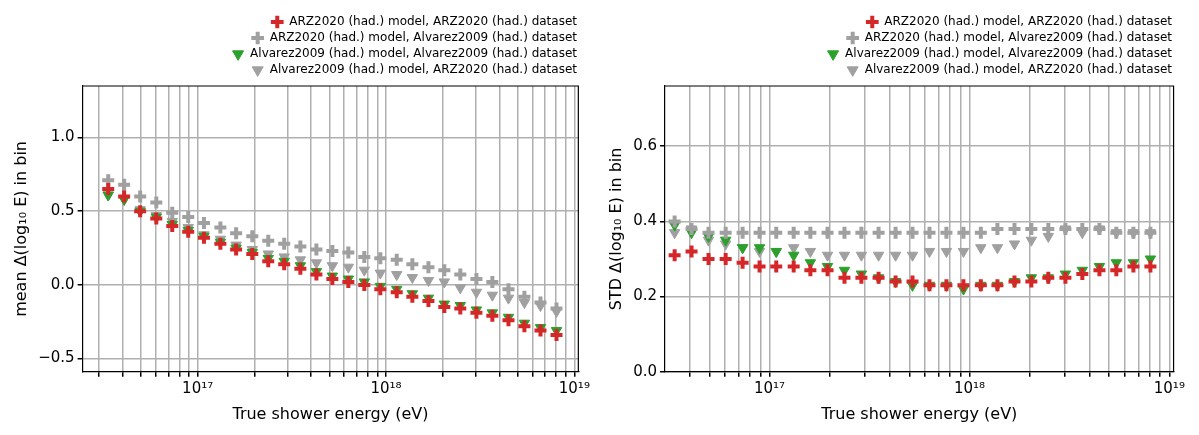 The height and width of the screenshot is (435, 1199). I want to click on y-tick-label: 0.6, so click(645, 145).